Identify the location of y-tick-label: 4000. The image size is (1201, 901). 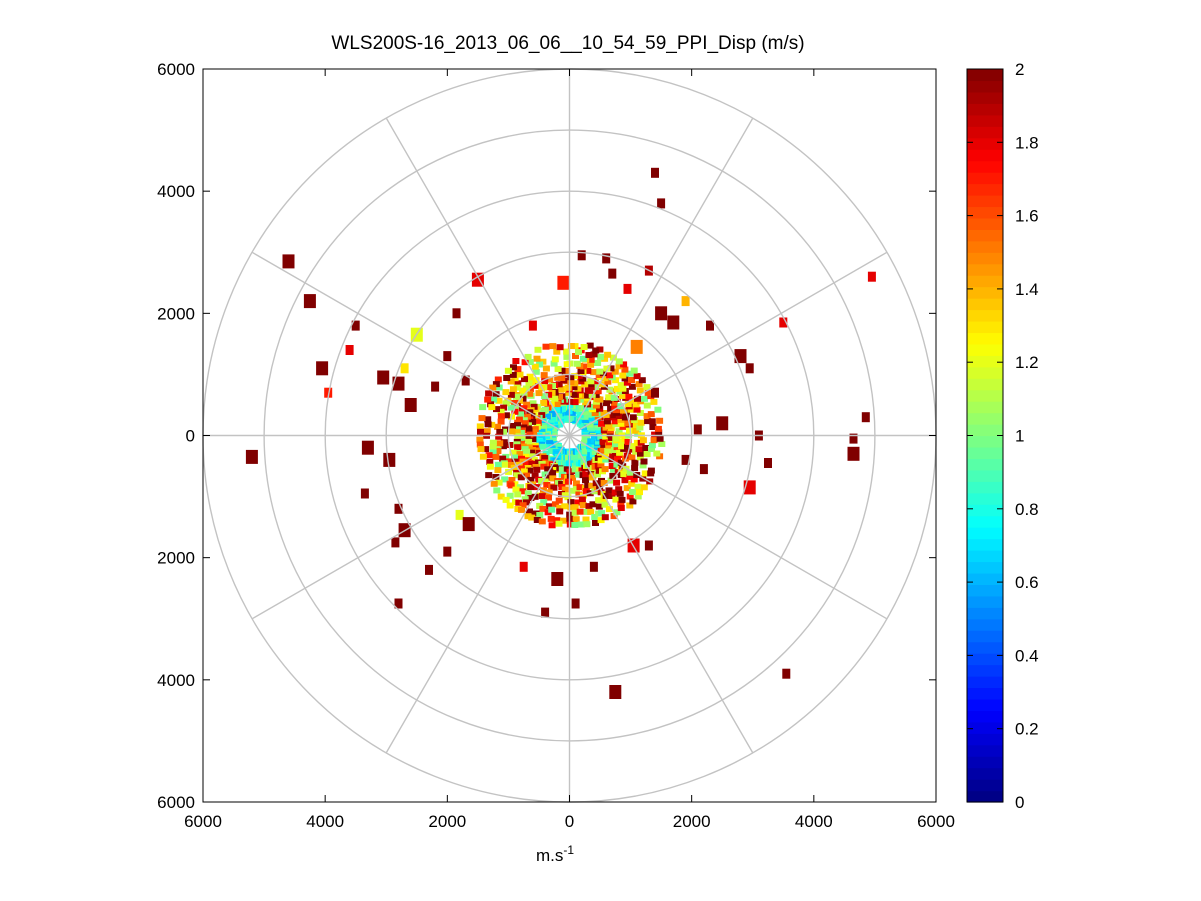
(176, 680).